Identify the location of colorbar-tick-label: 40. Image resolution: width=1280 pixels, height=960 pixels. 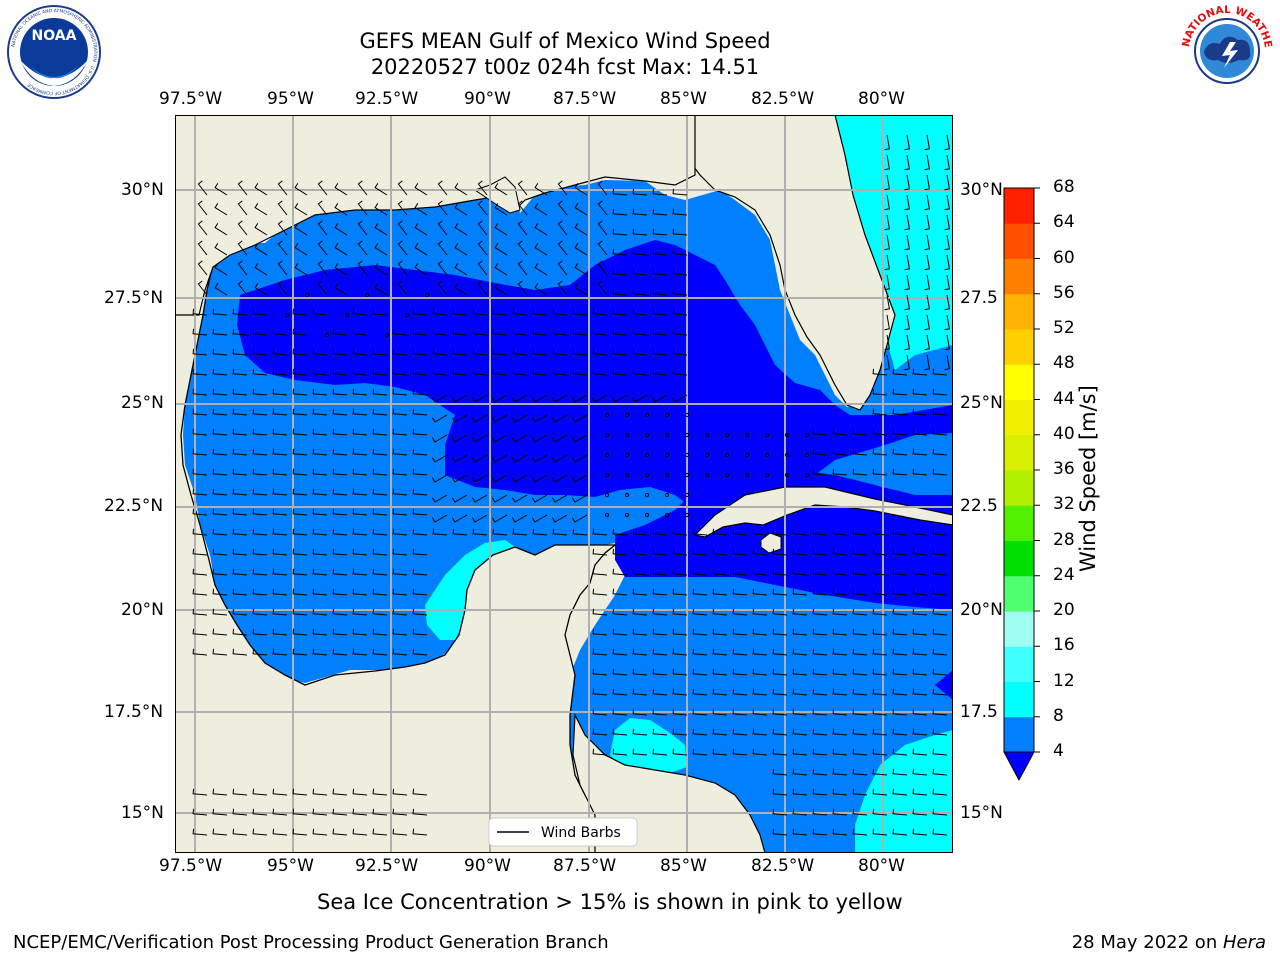
(1064, 433).